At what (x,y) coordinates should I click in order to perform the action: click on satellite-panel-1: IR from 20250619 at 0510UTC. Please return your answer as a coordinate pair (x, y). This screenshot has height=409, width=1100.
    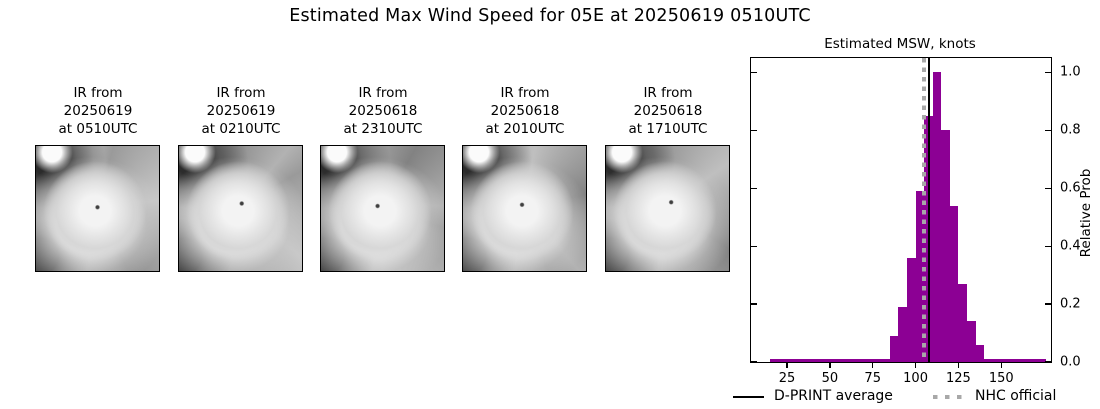
    Looking at the image, I should click on (98, 178).